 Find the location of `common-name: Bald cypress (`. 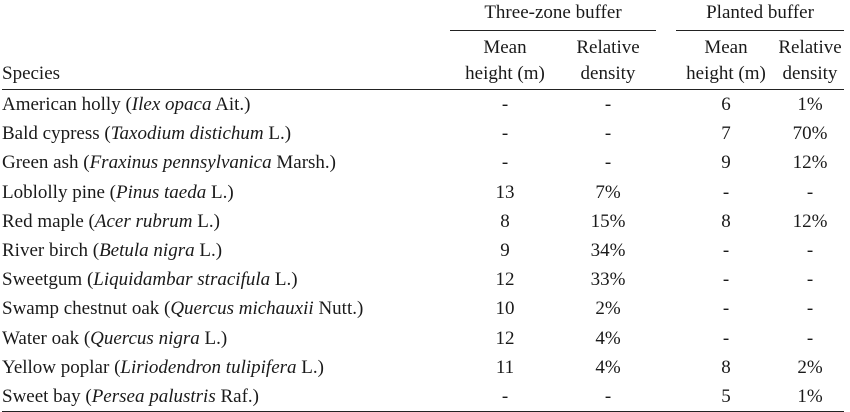

common-name: Bald cypress ( is located at coordinates (56, 134).